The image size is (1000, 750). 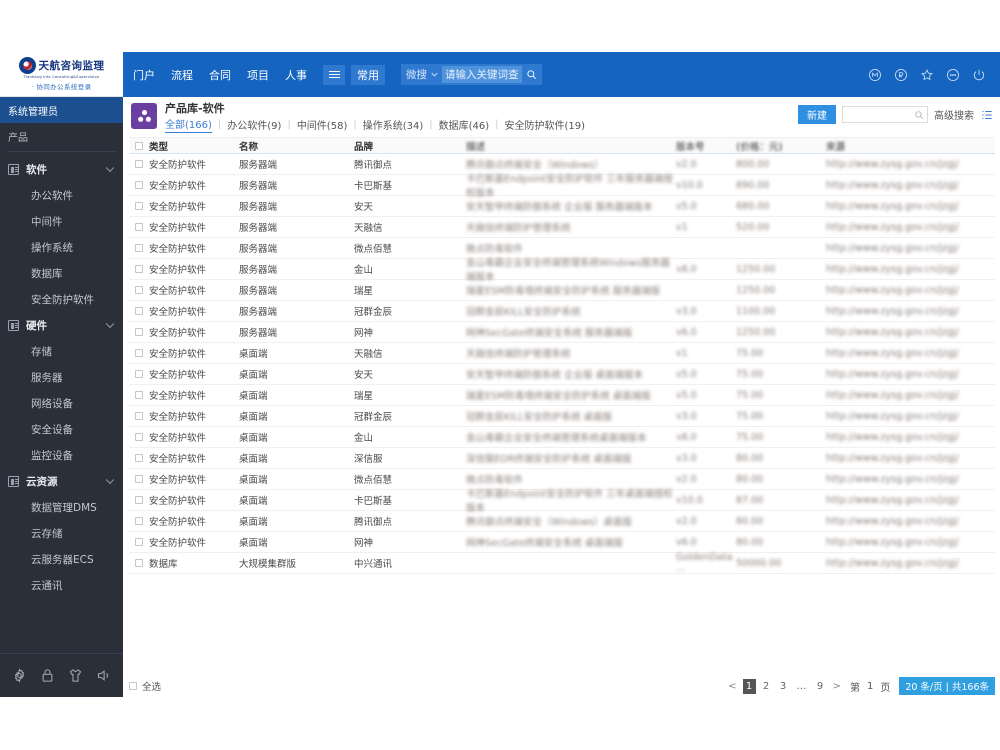 I want to click on advanced-search-link: 高级搜索, so click(x=954, y=116).